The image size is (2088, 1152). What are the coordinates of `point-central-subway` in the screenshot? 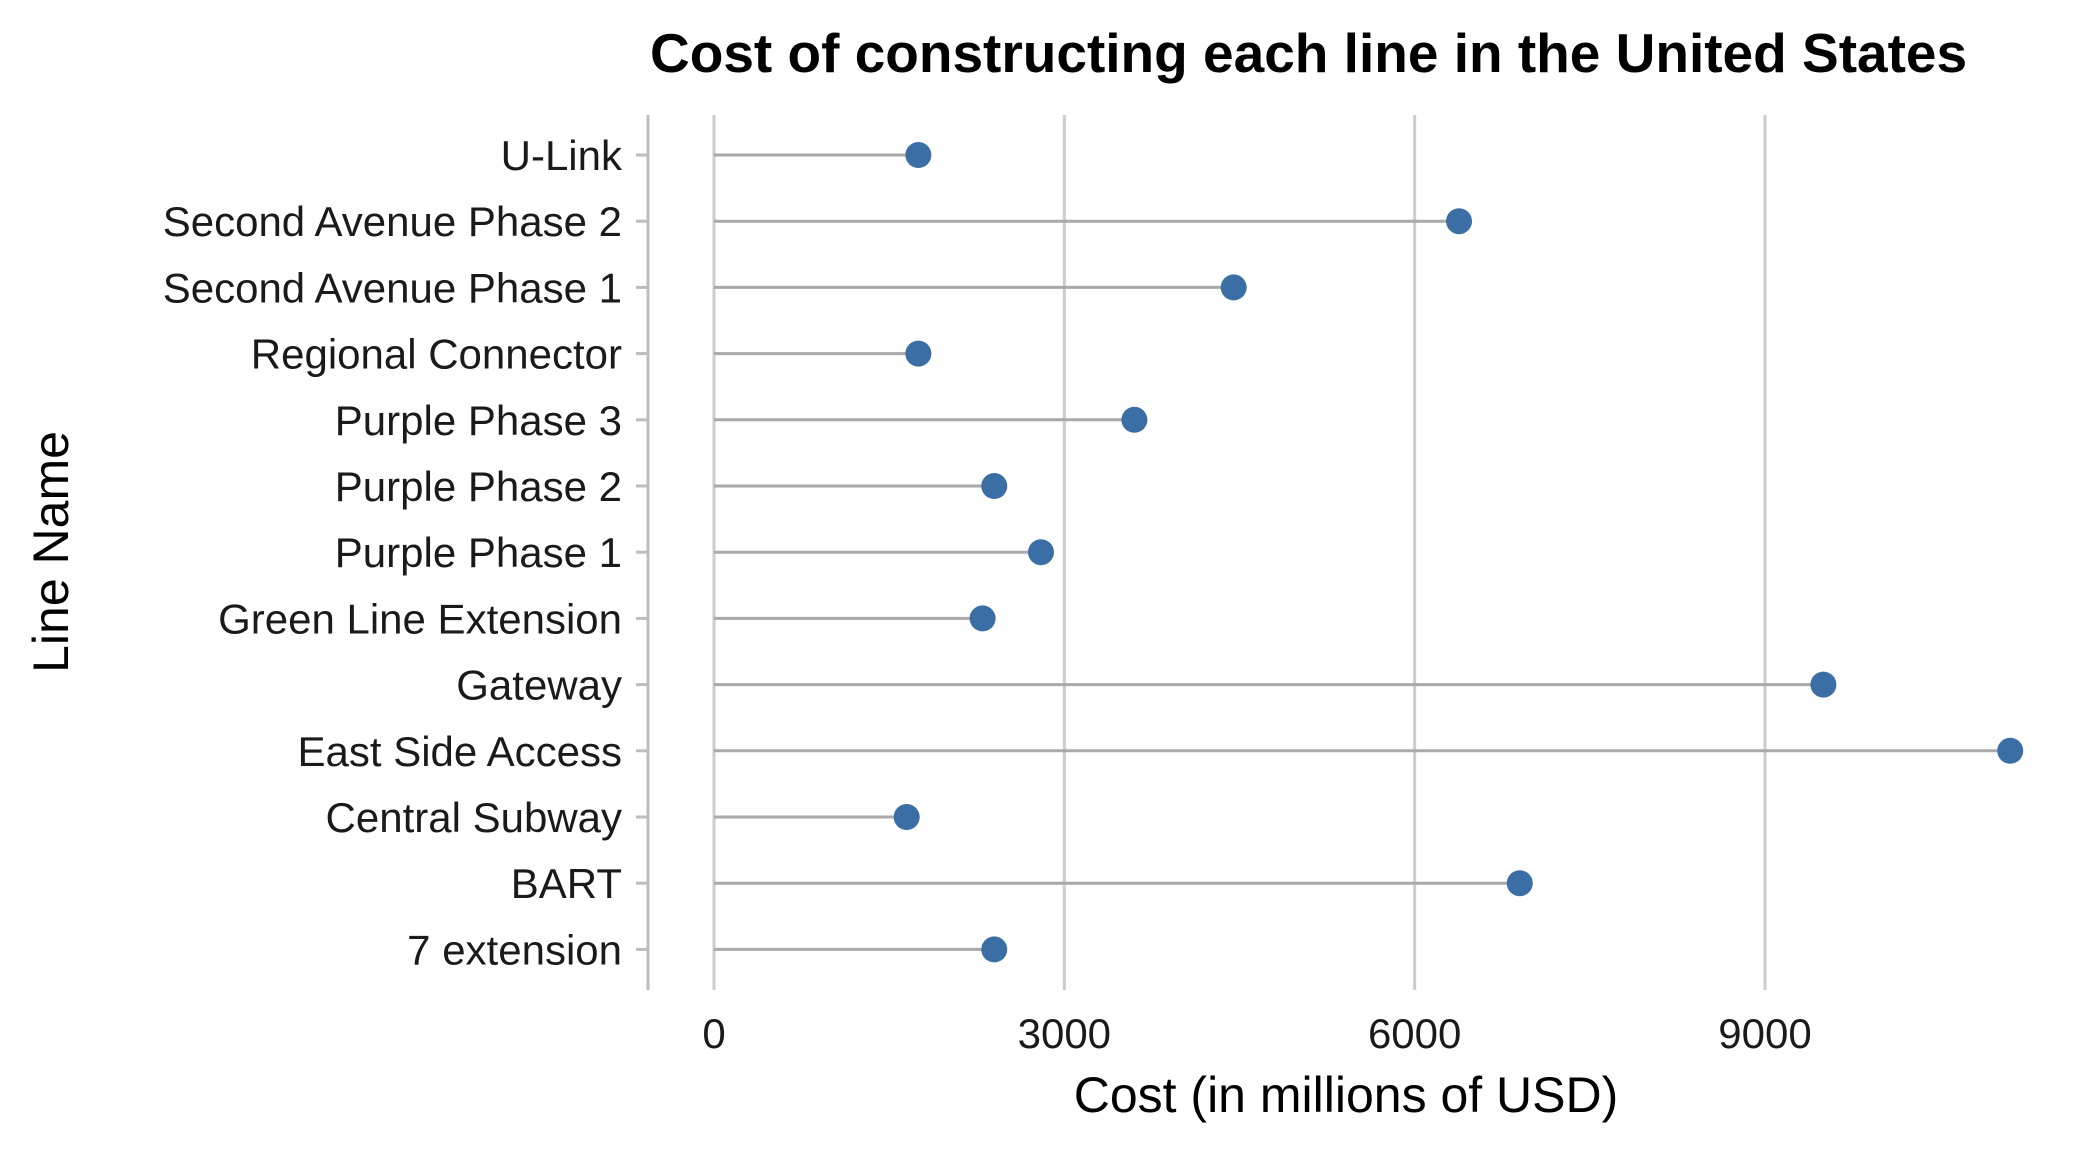 It's located at (906, 817).